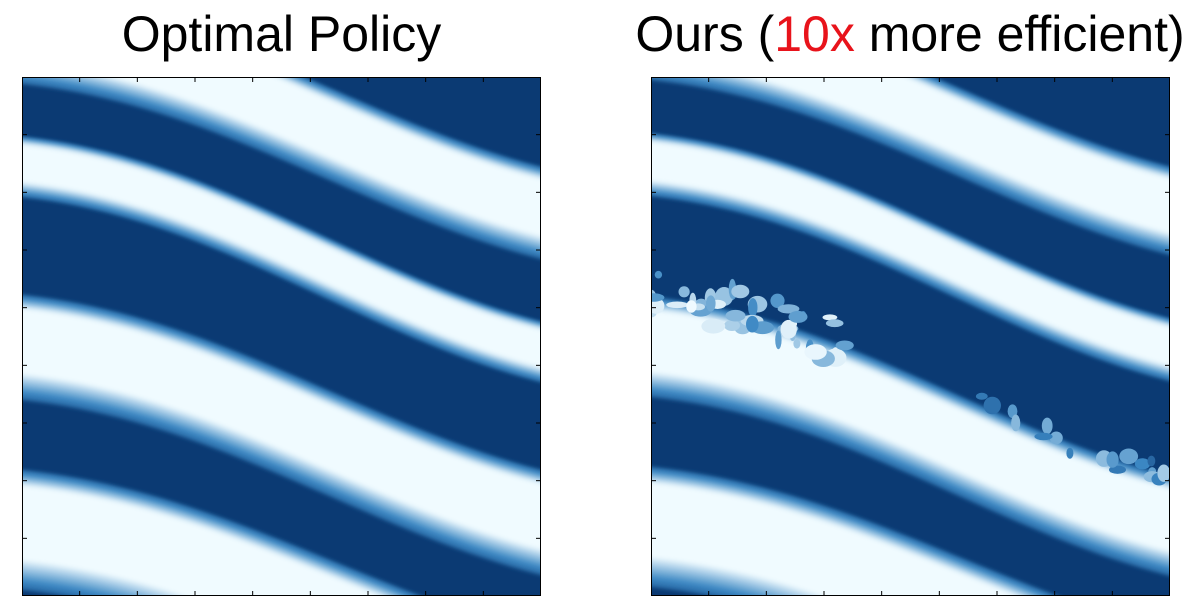 This screenshot has height=612, width=1192. Describe the element at coordinates (281, 34) in the screenshot. I see `chart-title-optimal-policy: Optimal Policy` at that location.